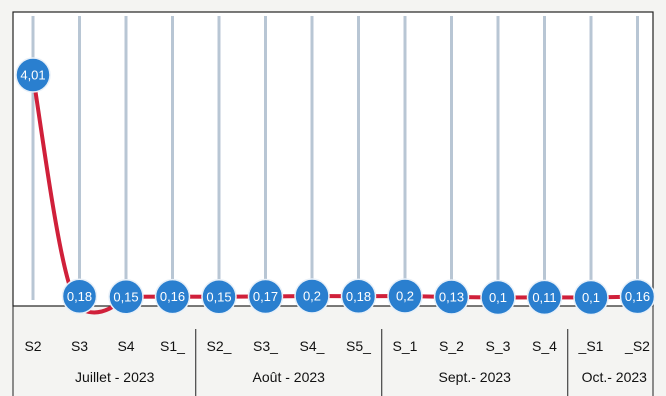 This screenshot has height=396, width=666. What do you see at coordinates (637, 346) in the screenshot?
I see `x-tick-label: _S2` at bounding box center [637, 346].